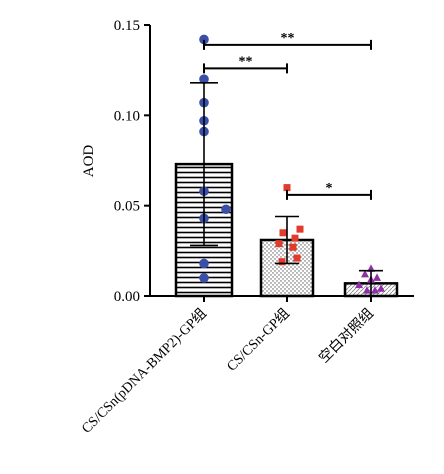  What do you see at coordinates (132, 161) in the screenshot?
I see `y-axis: 0.00 0.05 0.10 0.15` at bounding box center [132, 161].